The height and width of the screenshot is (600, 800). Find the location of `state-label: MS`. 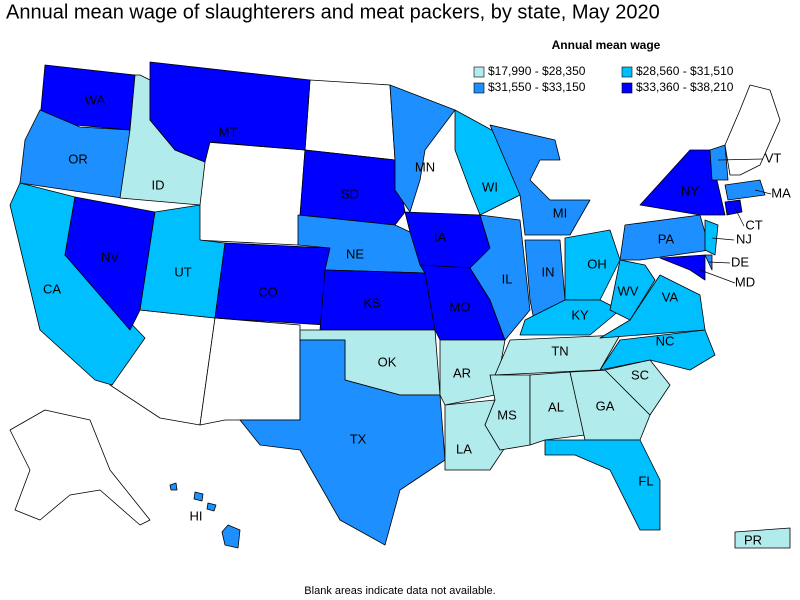

state-label: MS is located at coordinates (507, 414).